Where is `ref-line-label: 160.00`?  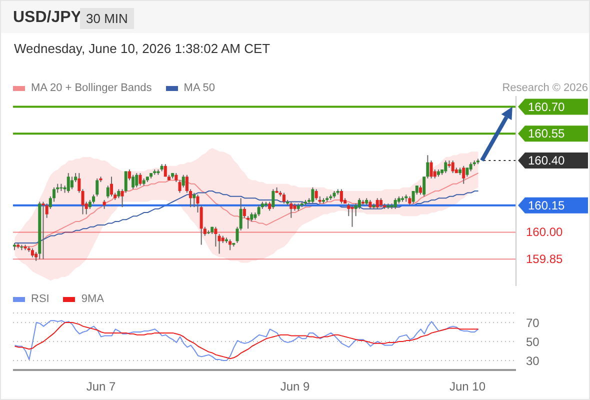
ref-line-label: 160.00 is located at coordinates (545, 232).